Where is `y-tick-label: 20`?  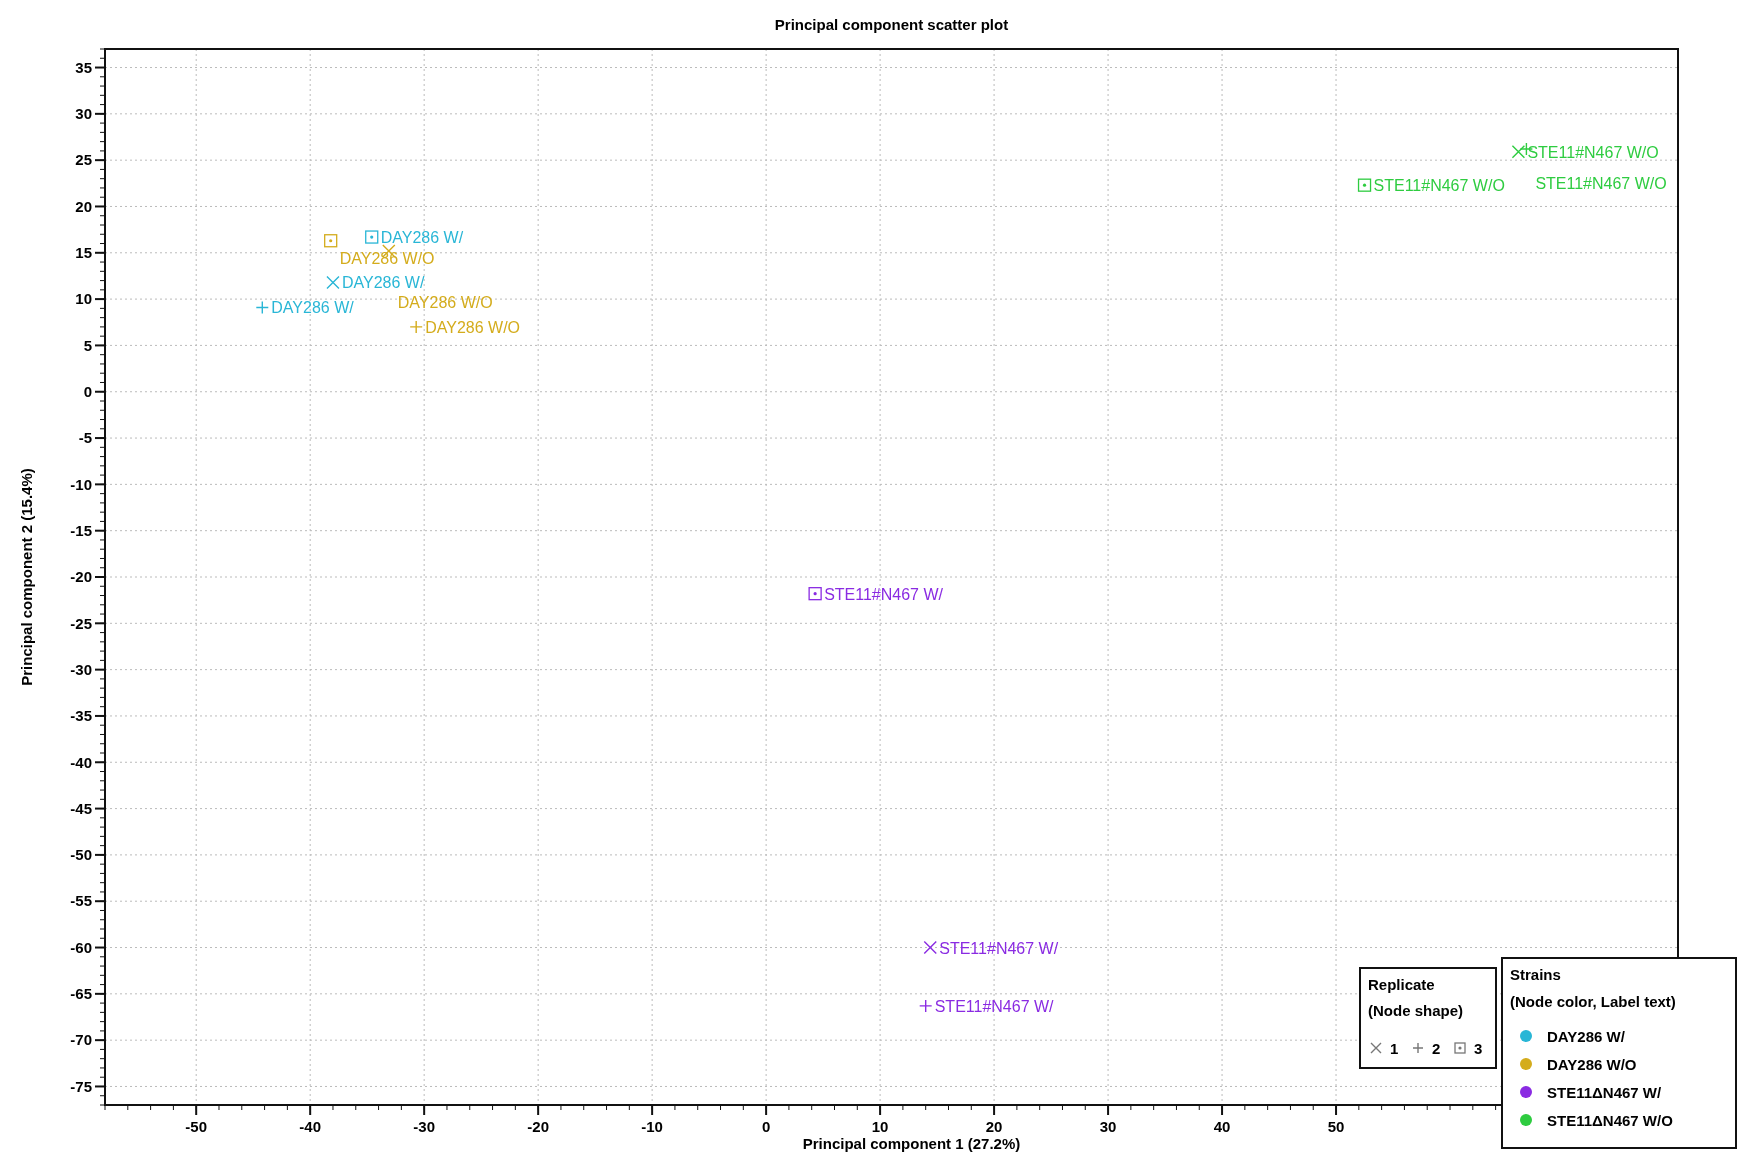
y-tick-label: 20 is located at coordinates (83, 206).